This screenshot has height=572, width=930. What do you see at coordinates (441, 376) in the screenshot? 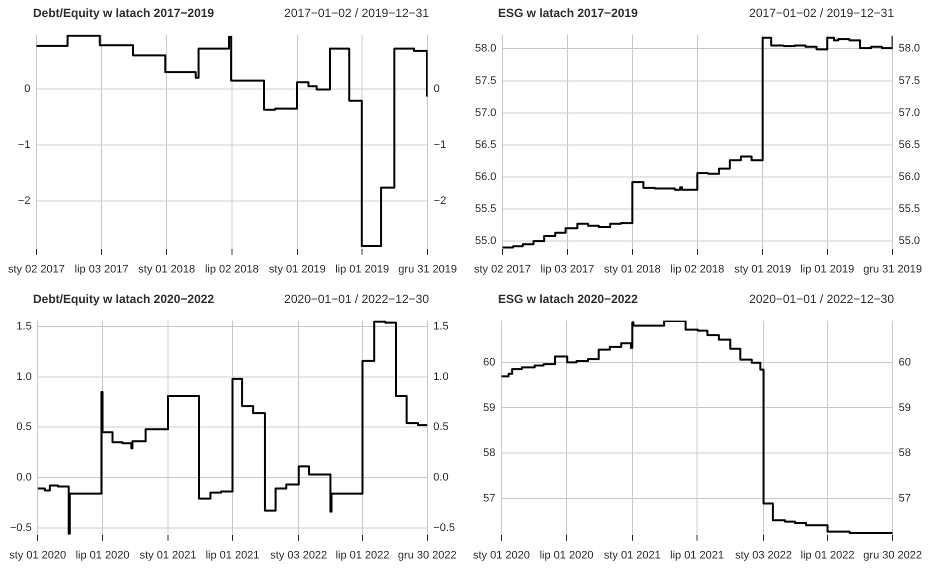
I see `y2-tick-label: 1.0` at bounding box center [441, 376].